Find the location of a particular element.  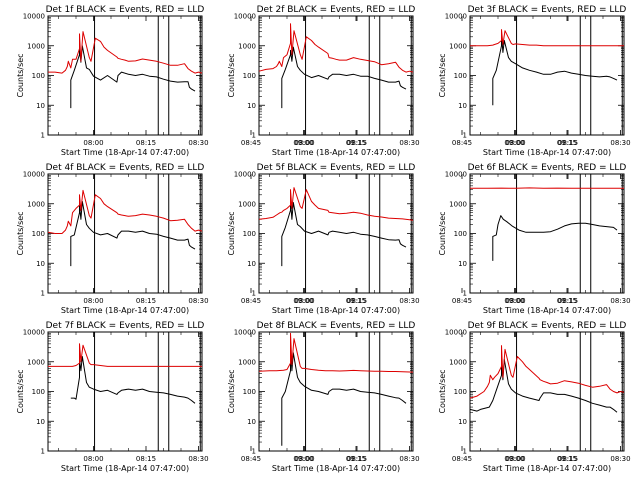

panel-title: Det 3f BLACK = Events, RED = LLD is located at coordinates (547, 10).